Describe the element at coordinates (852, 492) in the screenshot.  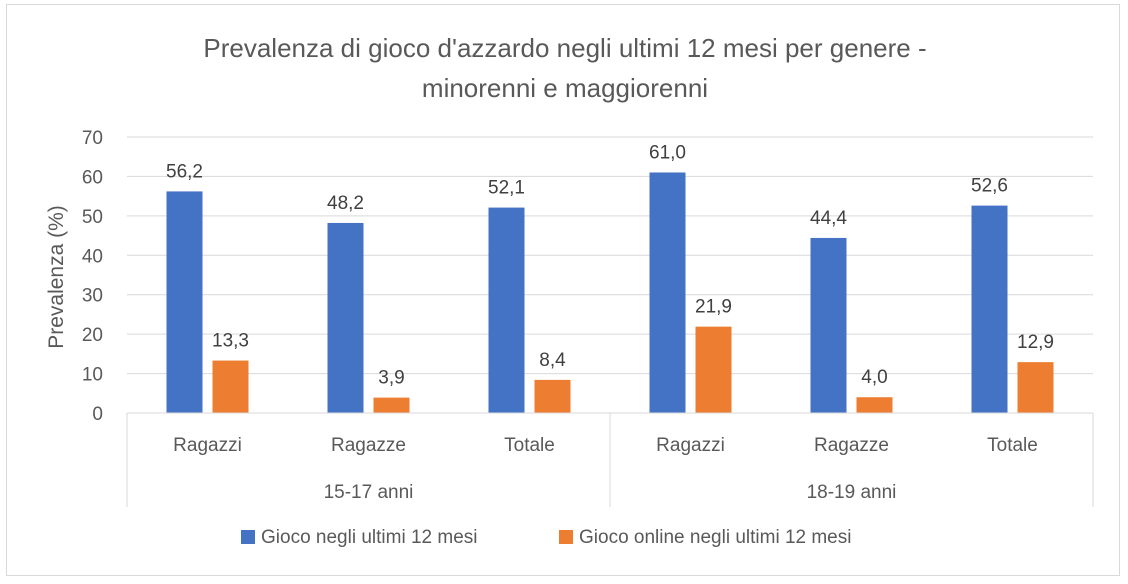
I see `x-group-label: 18-19 anni` at that location.